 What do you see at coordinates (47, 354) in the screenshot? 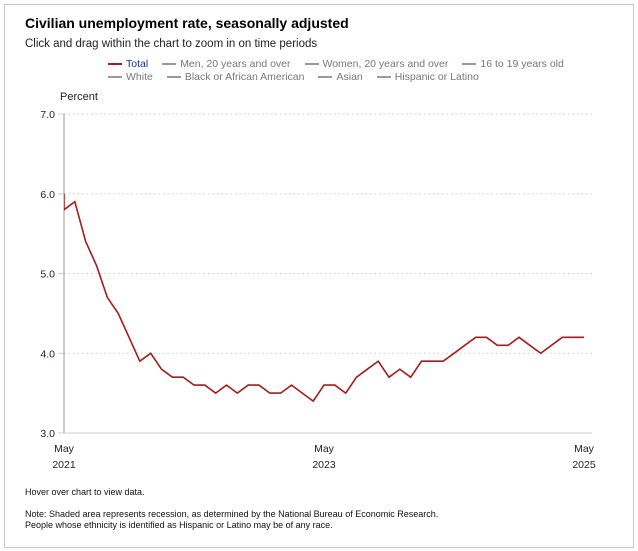
I see `y-tick-label: 4.0` at bounding box center [47, 354].